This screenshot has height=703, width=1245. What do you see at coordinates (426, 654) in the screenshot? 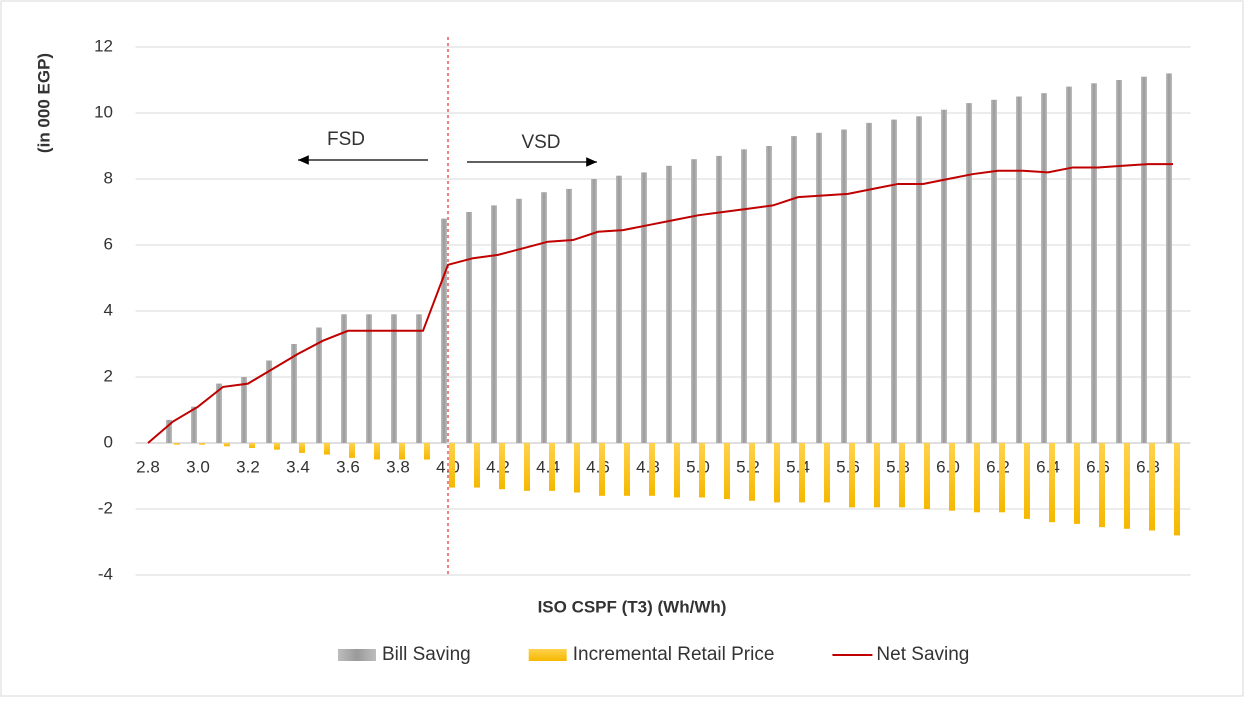
I see `legend-label: Bill Saving` at bounding box center [426, 654].